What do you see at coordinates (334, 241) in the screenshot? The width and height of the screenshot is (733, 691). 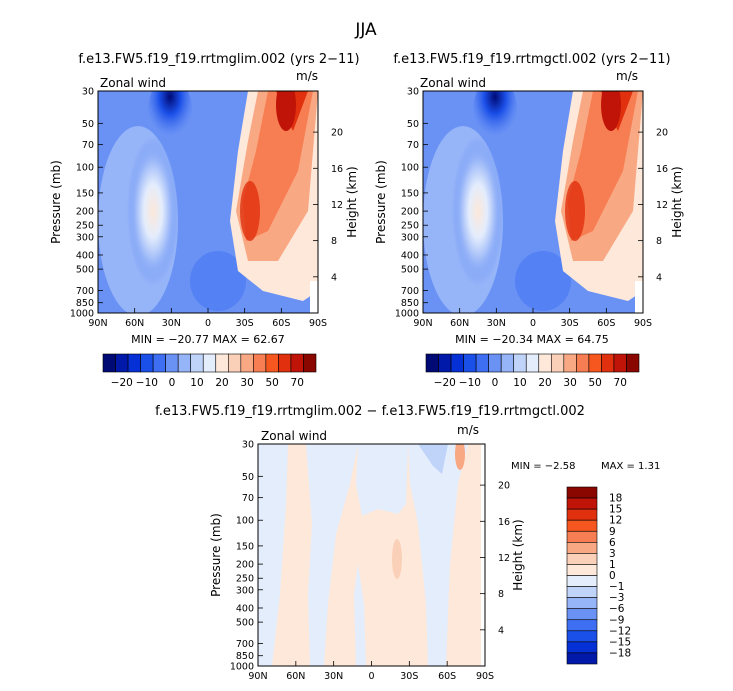 I see `y2-tick-label: 8` at bounding box center [334, 241].